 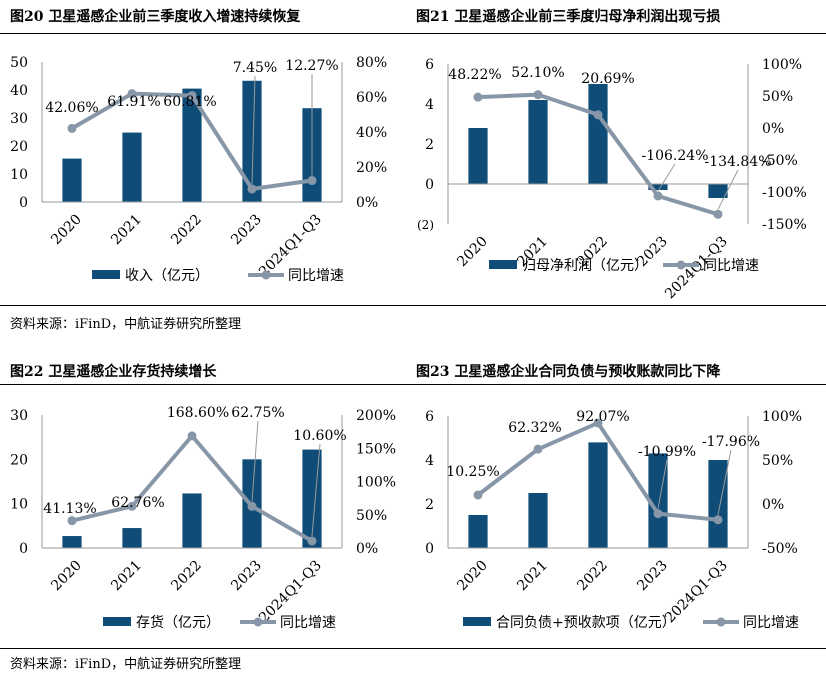 What do you see at coordinates (19, 147) in the screenshot?
I see `left-axis-tick-label: 20` at bounding box center [19, 147].